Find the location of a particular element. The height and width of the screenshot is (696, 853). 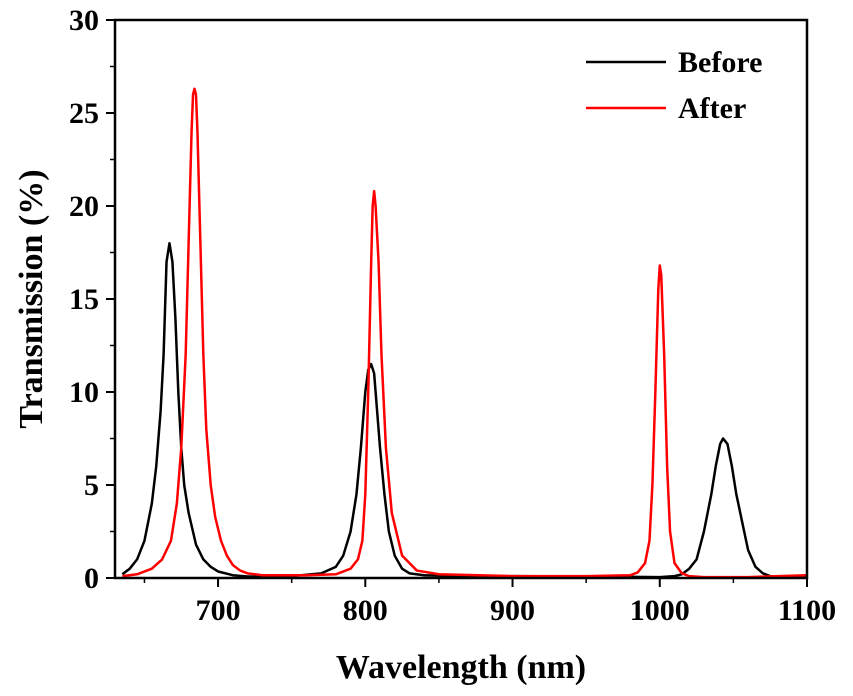

legend-label-after: After is located at coordinates (712, 108).